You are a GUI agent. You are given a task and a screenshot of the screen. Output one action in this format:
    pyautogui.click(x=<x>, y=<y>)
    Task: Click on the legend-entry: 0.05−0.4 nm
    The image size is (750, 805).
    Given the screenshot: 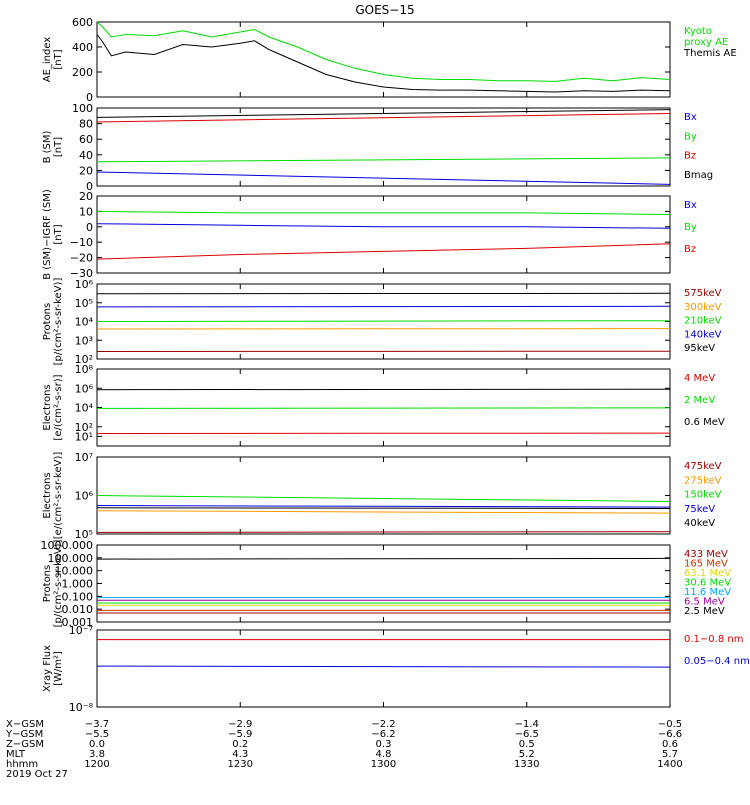 What is the action you would take?
    pyautogui.click(x=717, y=661)
    